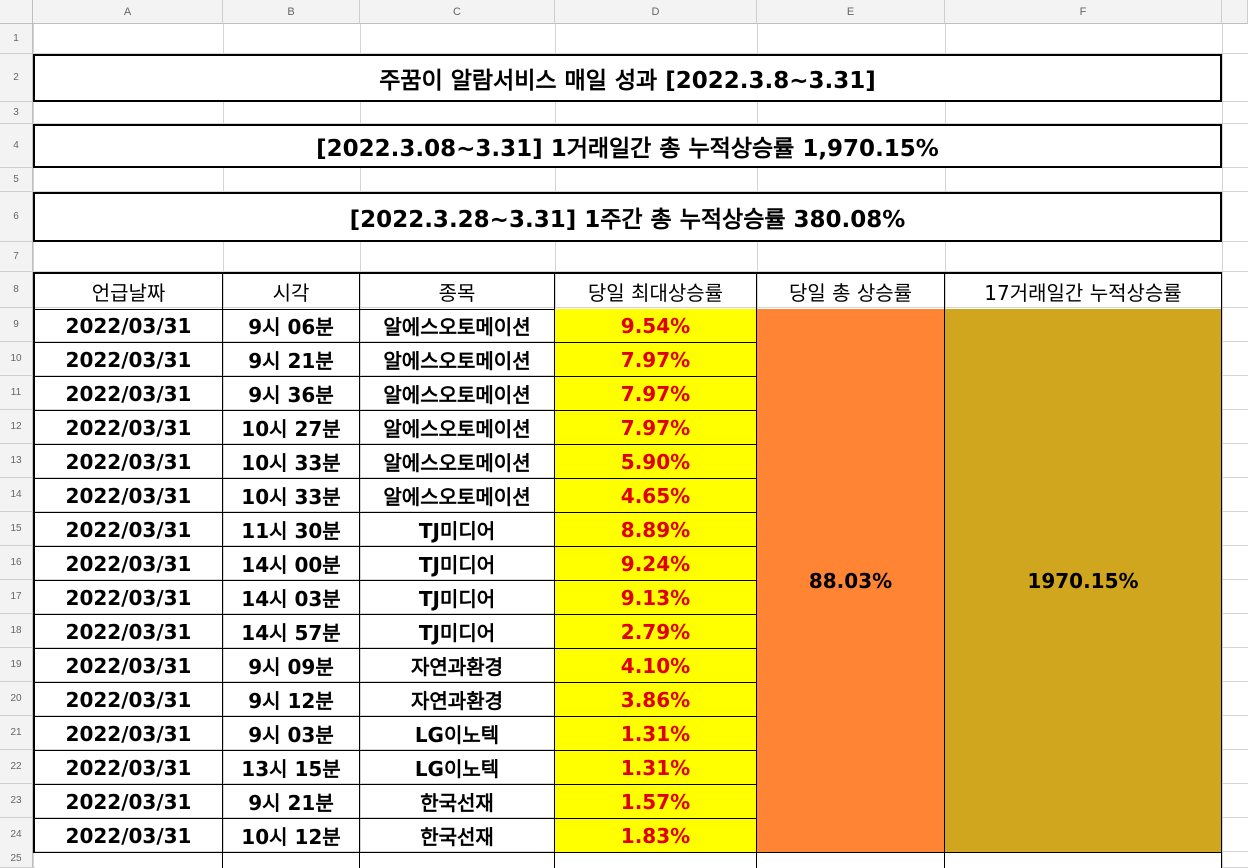  I want to click on max-rate-cell: 4.65%, so click(656, 496).